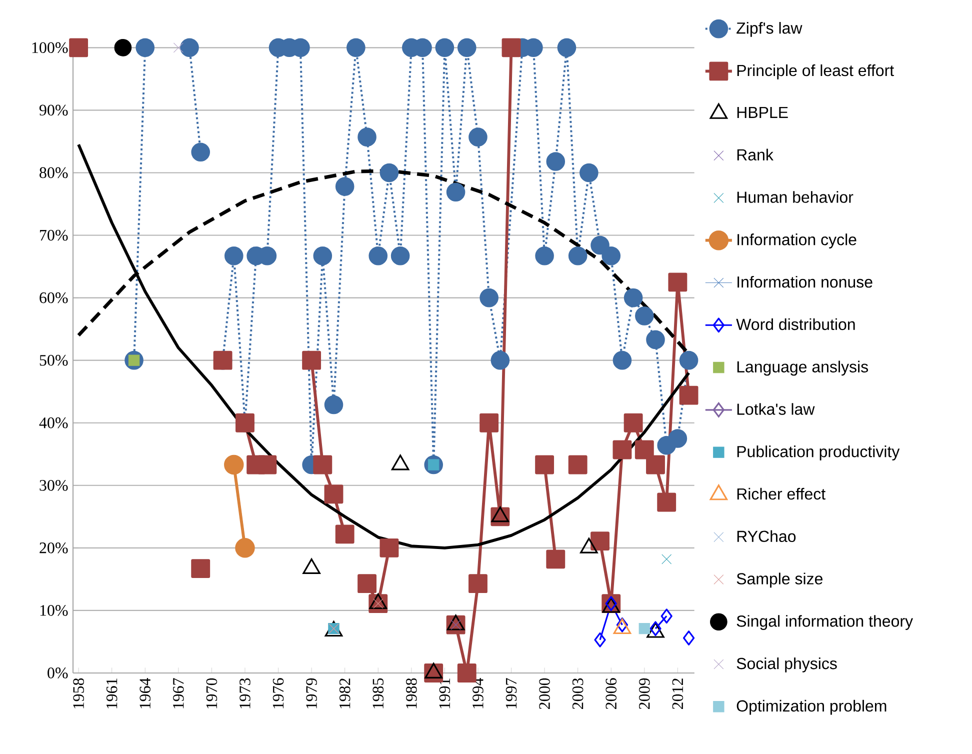 This screenshot has width=972, height=754. Describe the element at coordinates (779, 580) in the screenshot. I see `legend-label: Sample size` at that location.